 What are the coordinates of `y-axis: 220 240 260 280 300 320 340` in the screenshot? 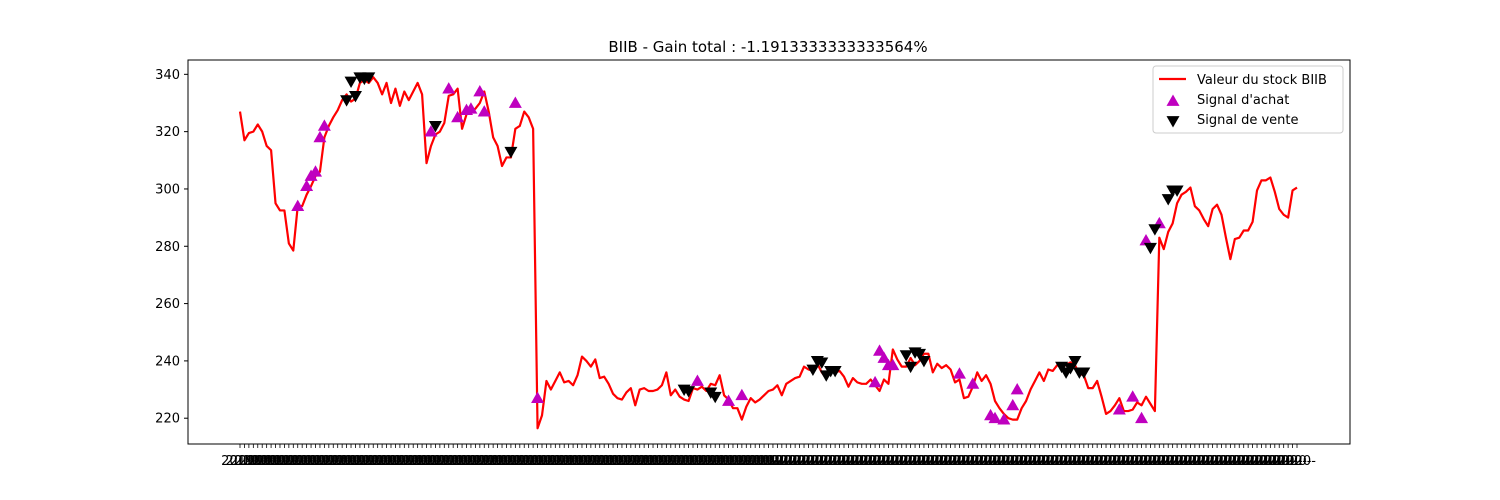 It's located at (171, 247).